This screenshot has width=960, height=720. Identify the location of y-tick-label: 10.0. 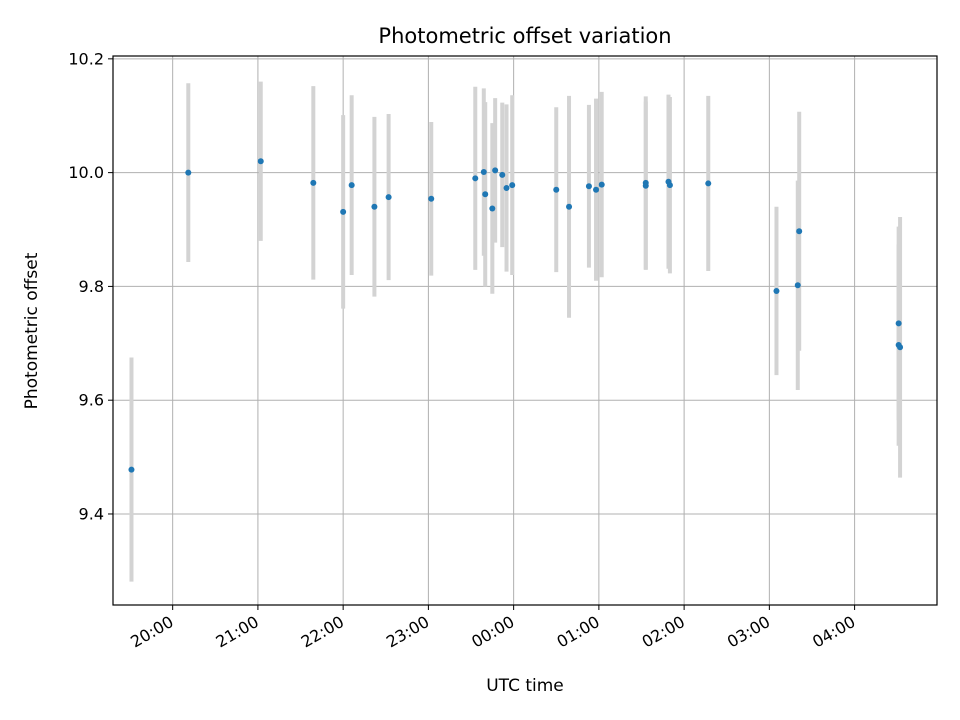
(86, 172).